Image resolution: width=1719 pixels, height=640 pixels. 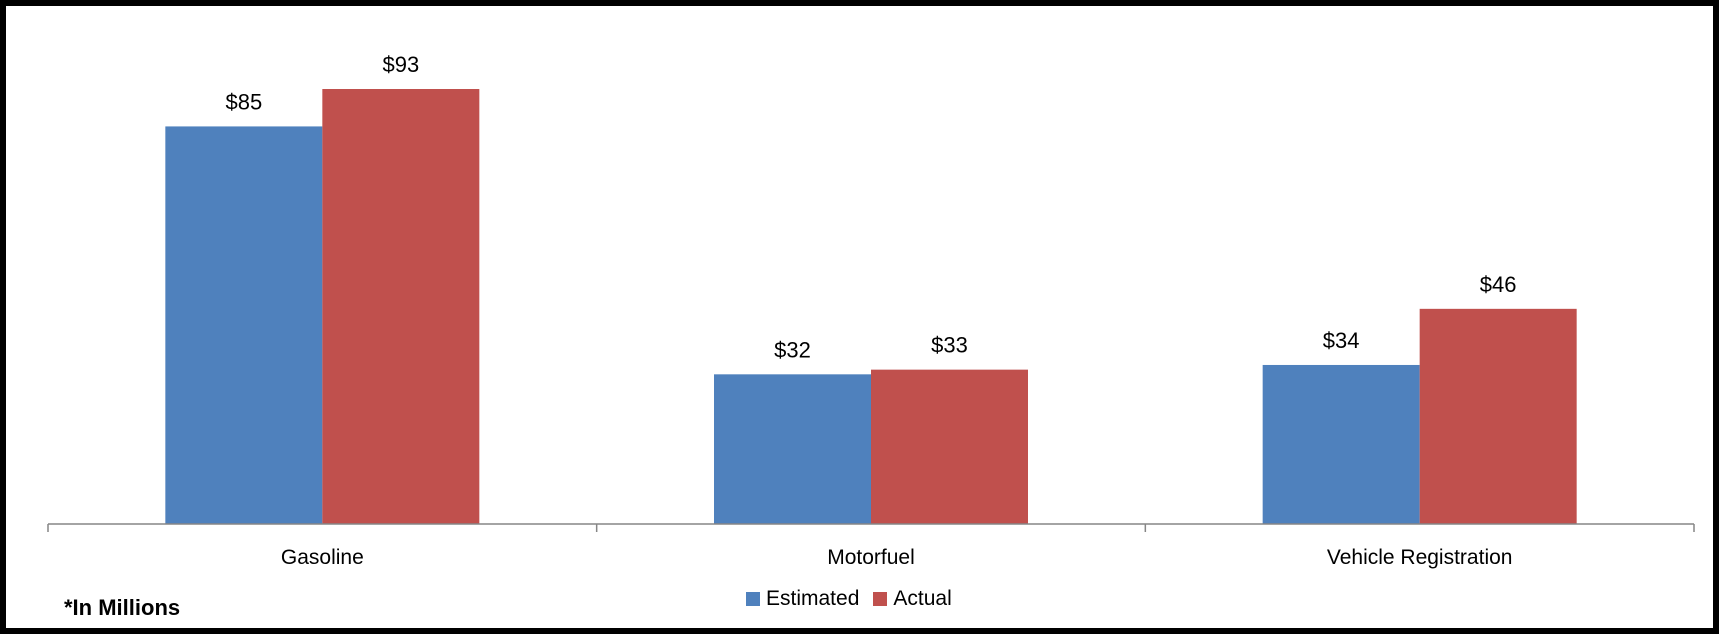 I want to click on x-tick-label-0: Gasoline, so click(x=322, y=557).